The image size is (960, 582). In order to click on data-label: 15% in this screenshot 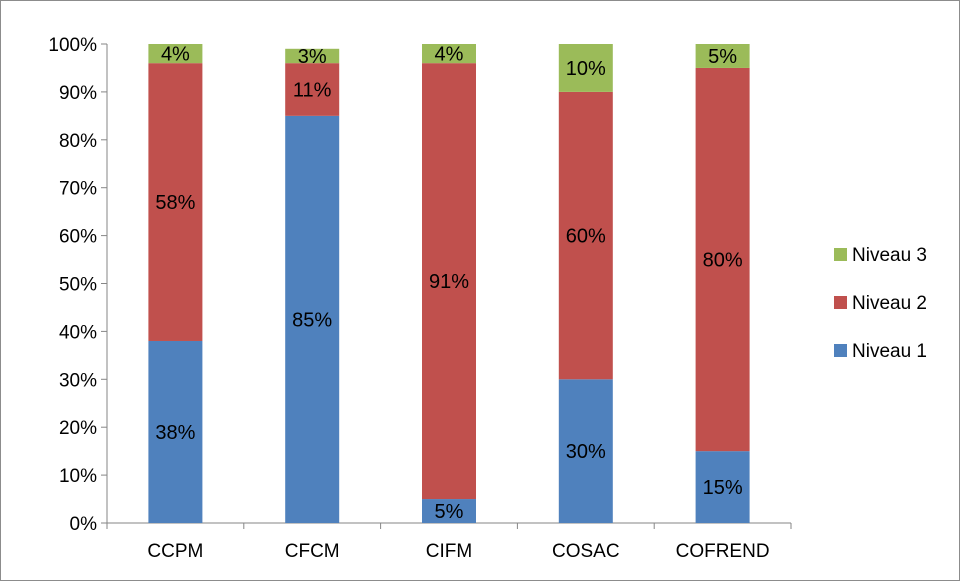, I will do `click(723, 488)`.